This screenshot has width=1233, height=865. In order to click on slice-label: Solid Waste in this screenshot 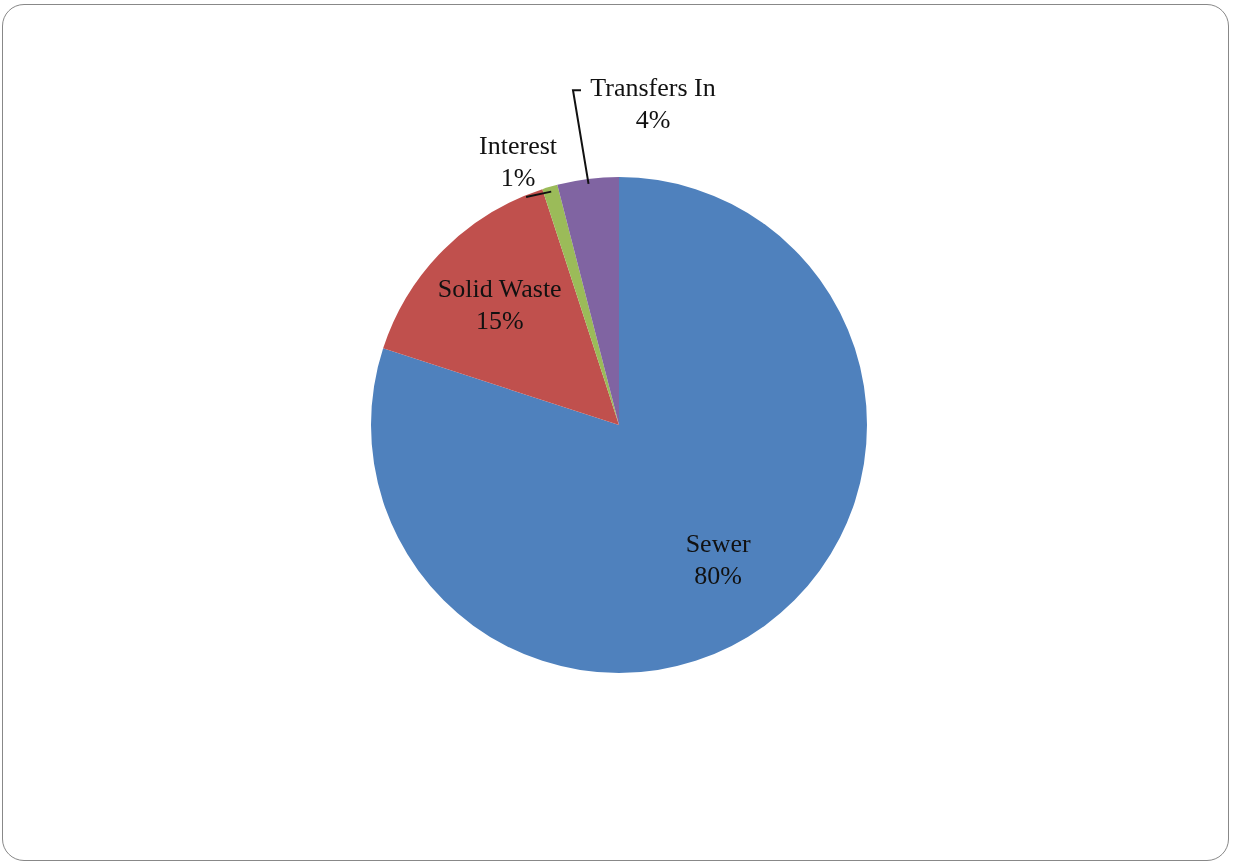, I will do `click(499, 288)`.